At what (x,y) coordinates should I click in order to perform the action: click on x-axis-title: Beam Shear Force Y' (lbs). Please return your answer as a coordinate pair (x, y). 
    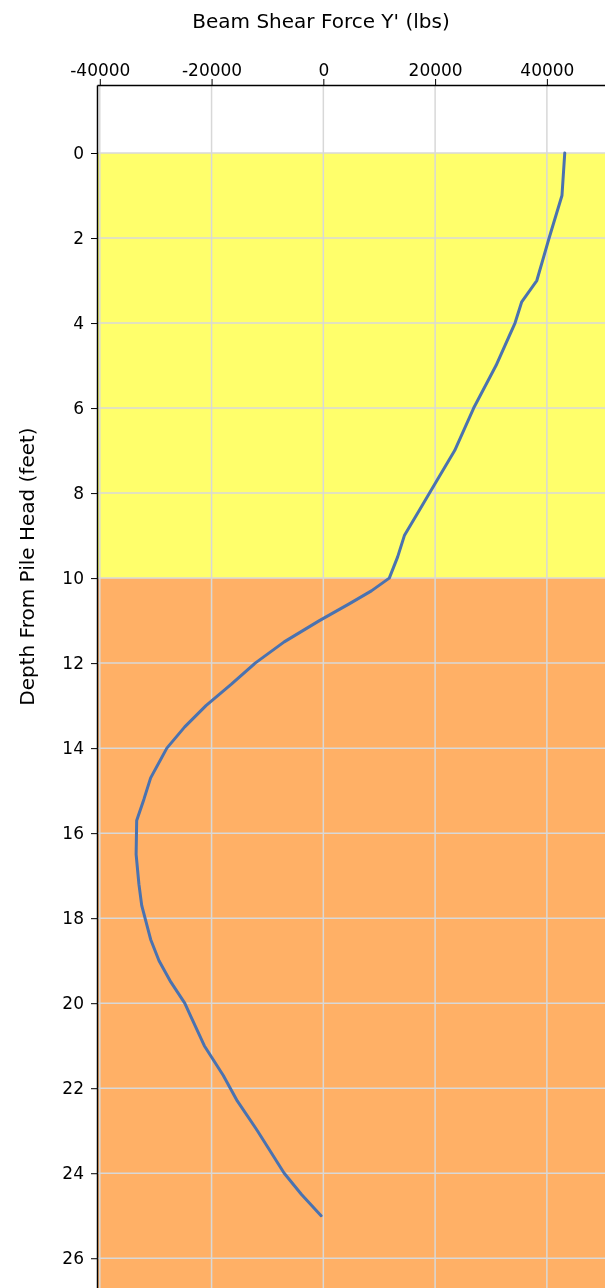
    Looking at the image, I should click on (321, 21).